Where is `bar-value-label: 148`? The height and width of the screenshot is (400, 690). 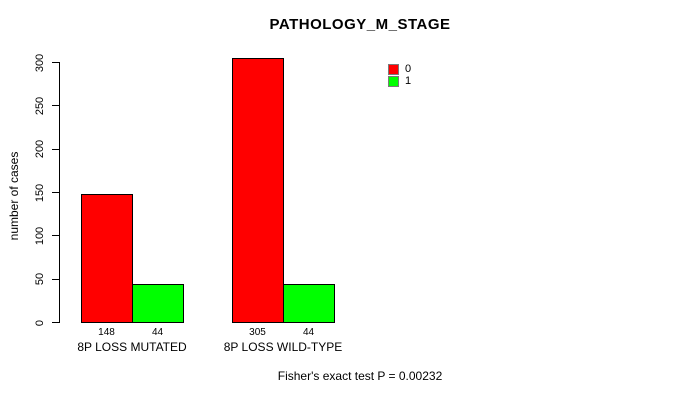
bar-value-label: 148 is located at coordinates (106, 332).